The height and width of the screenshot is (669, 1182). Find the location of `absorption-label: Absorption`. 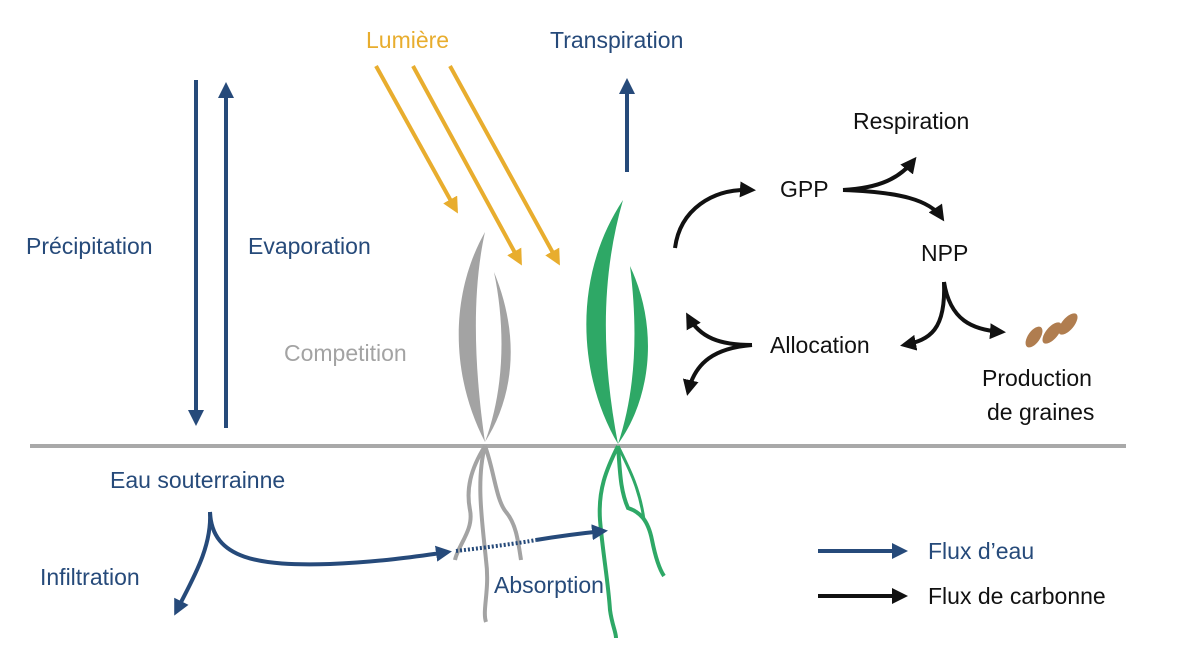

absorption-label: Absorption is located at coordinates (549, 585).